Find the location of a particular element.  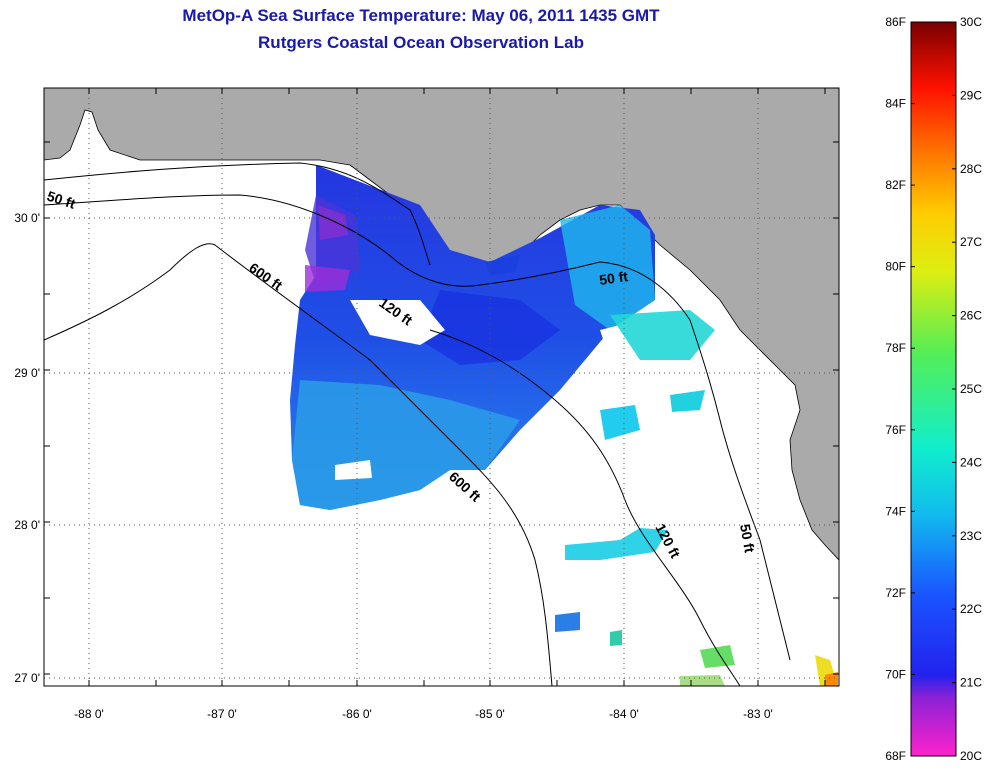

colorbar-f-label: 74F is located at coordinates (895, 511).